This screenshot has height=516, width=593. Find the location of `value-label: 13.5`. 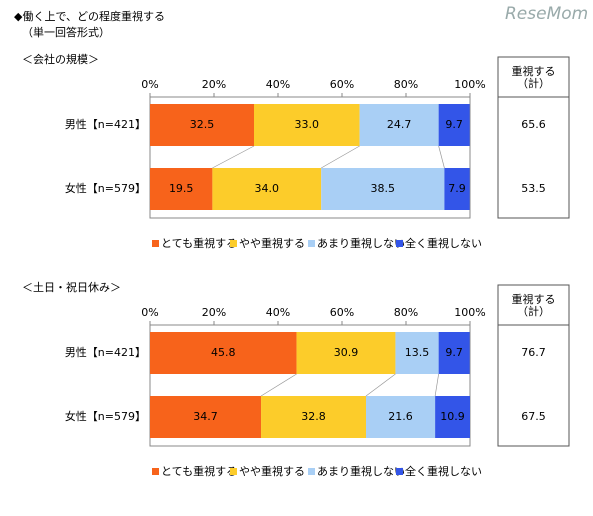

value-label: 13.5 is located at coordinates (417, 352).